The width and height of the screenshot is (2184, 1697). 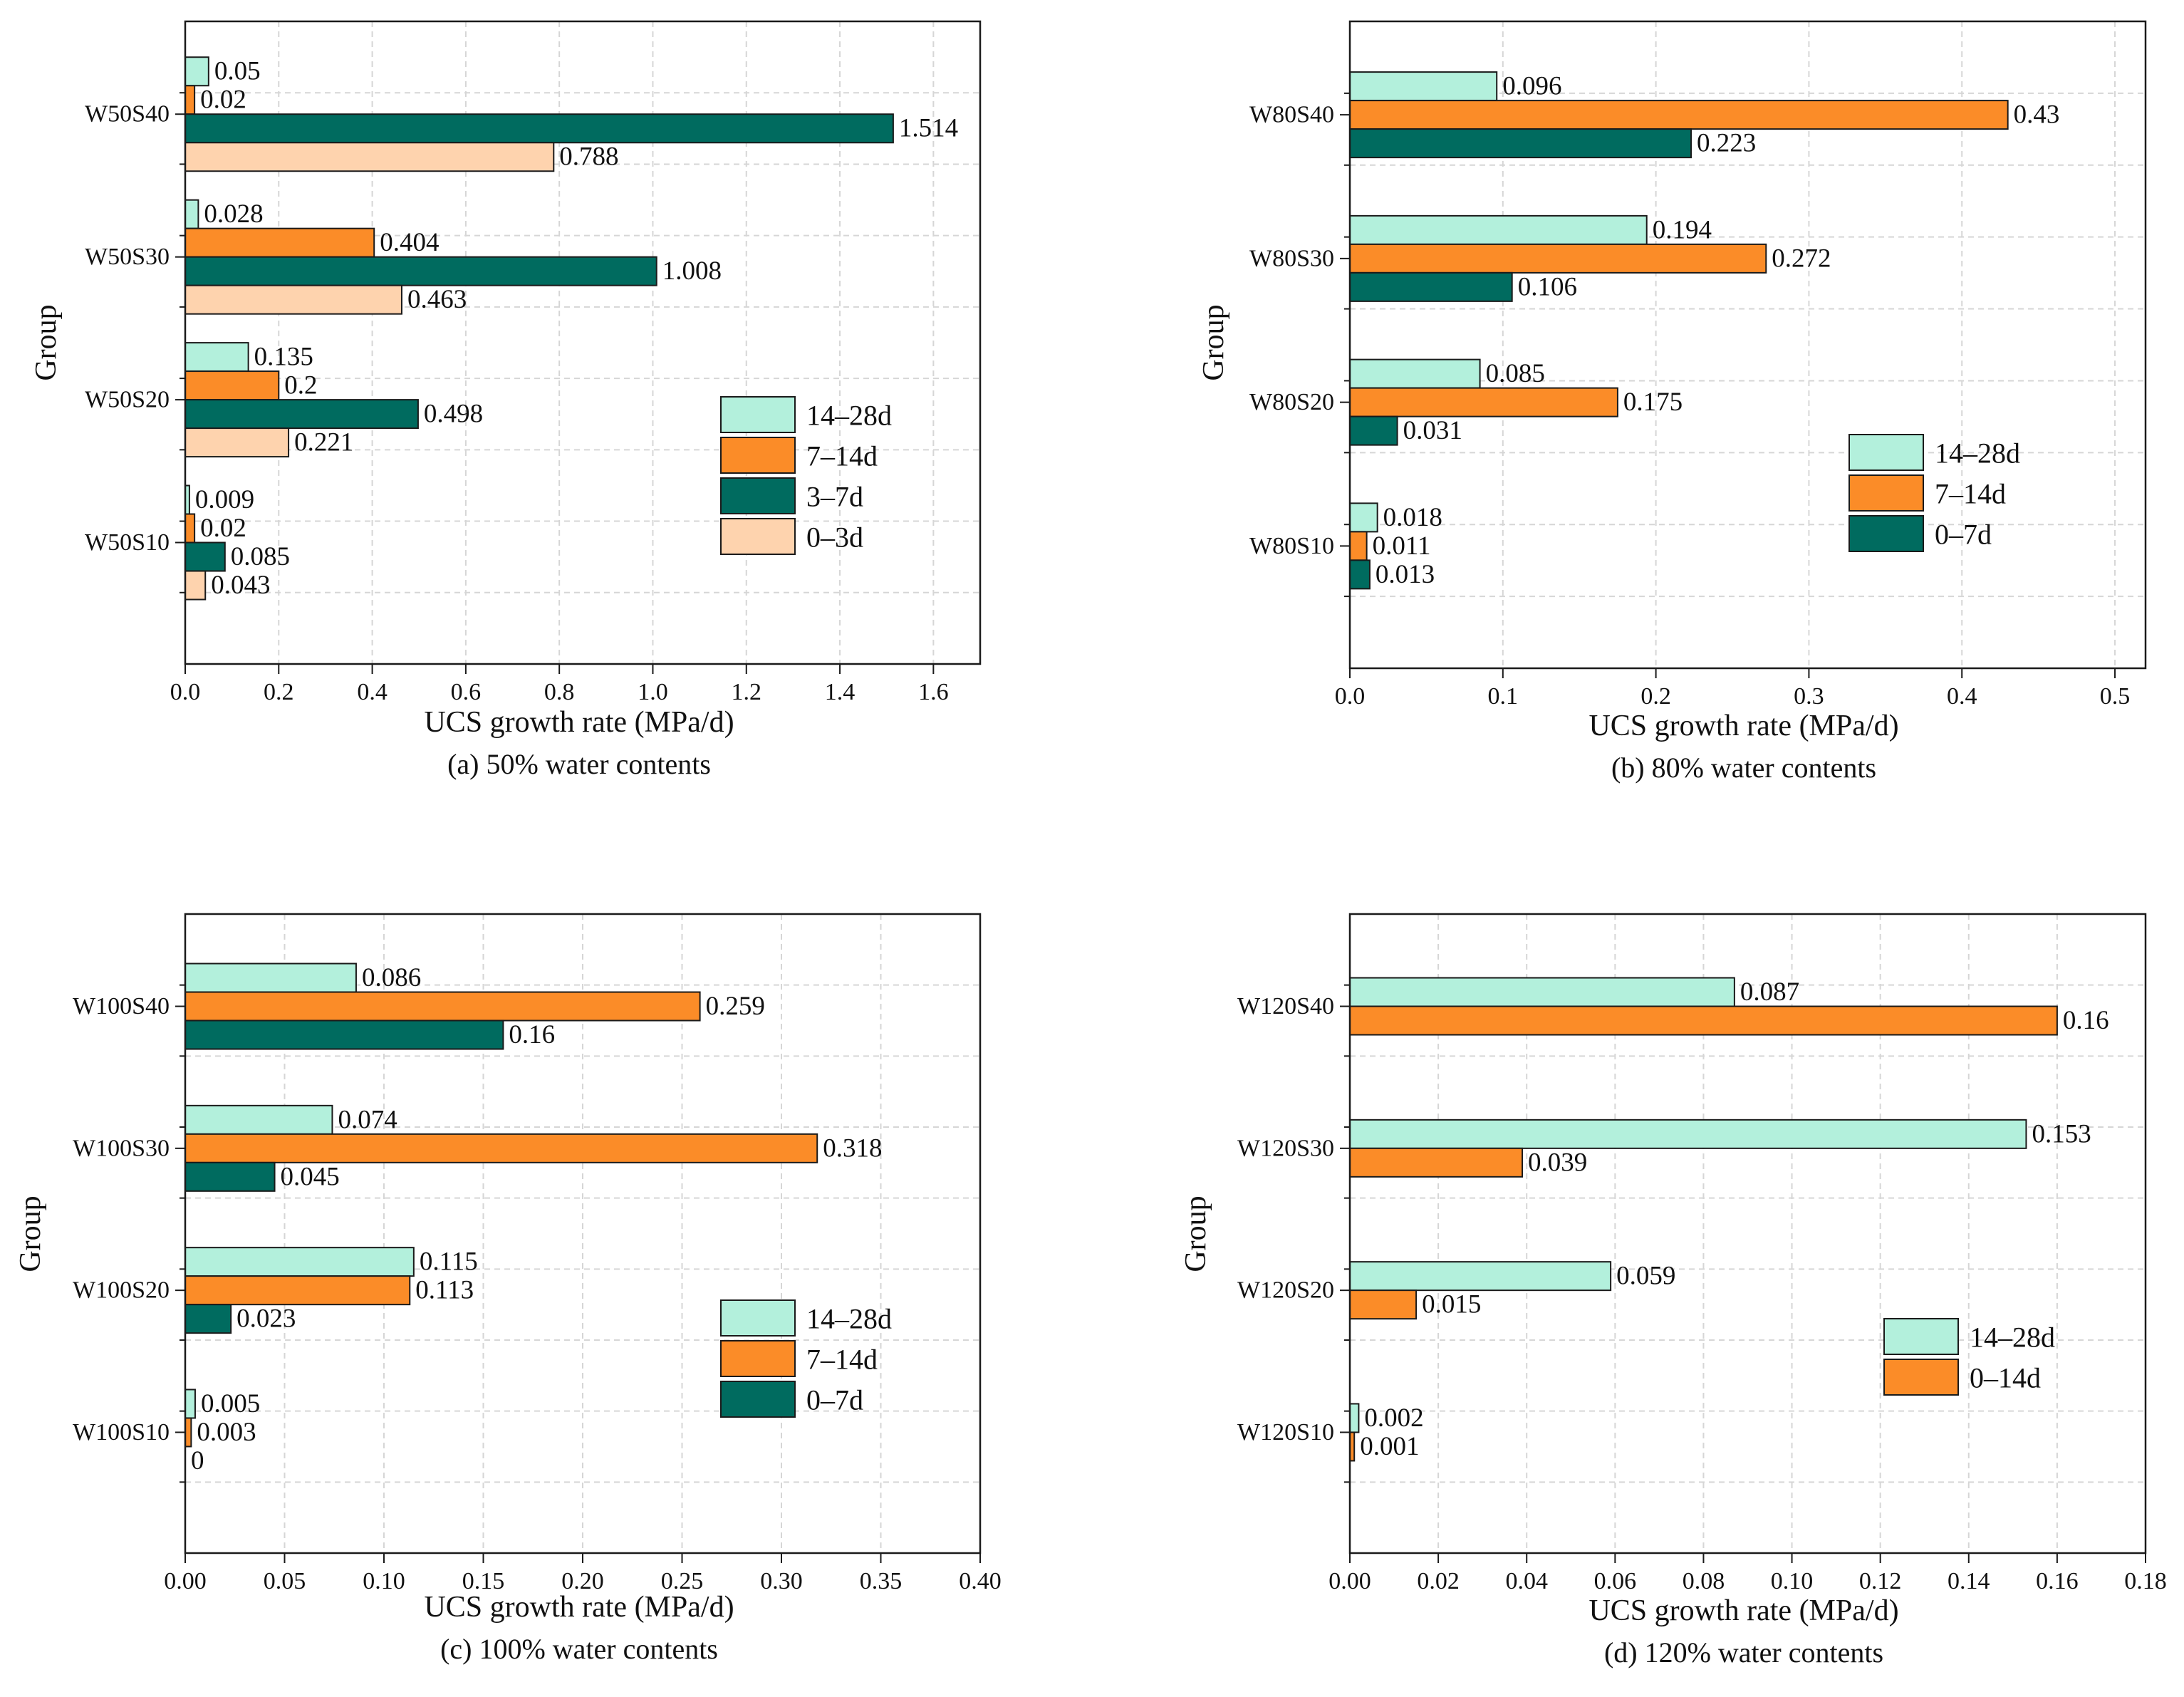 I want to click on y-tick-label: W50S20, so click(x=127, y=400).